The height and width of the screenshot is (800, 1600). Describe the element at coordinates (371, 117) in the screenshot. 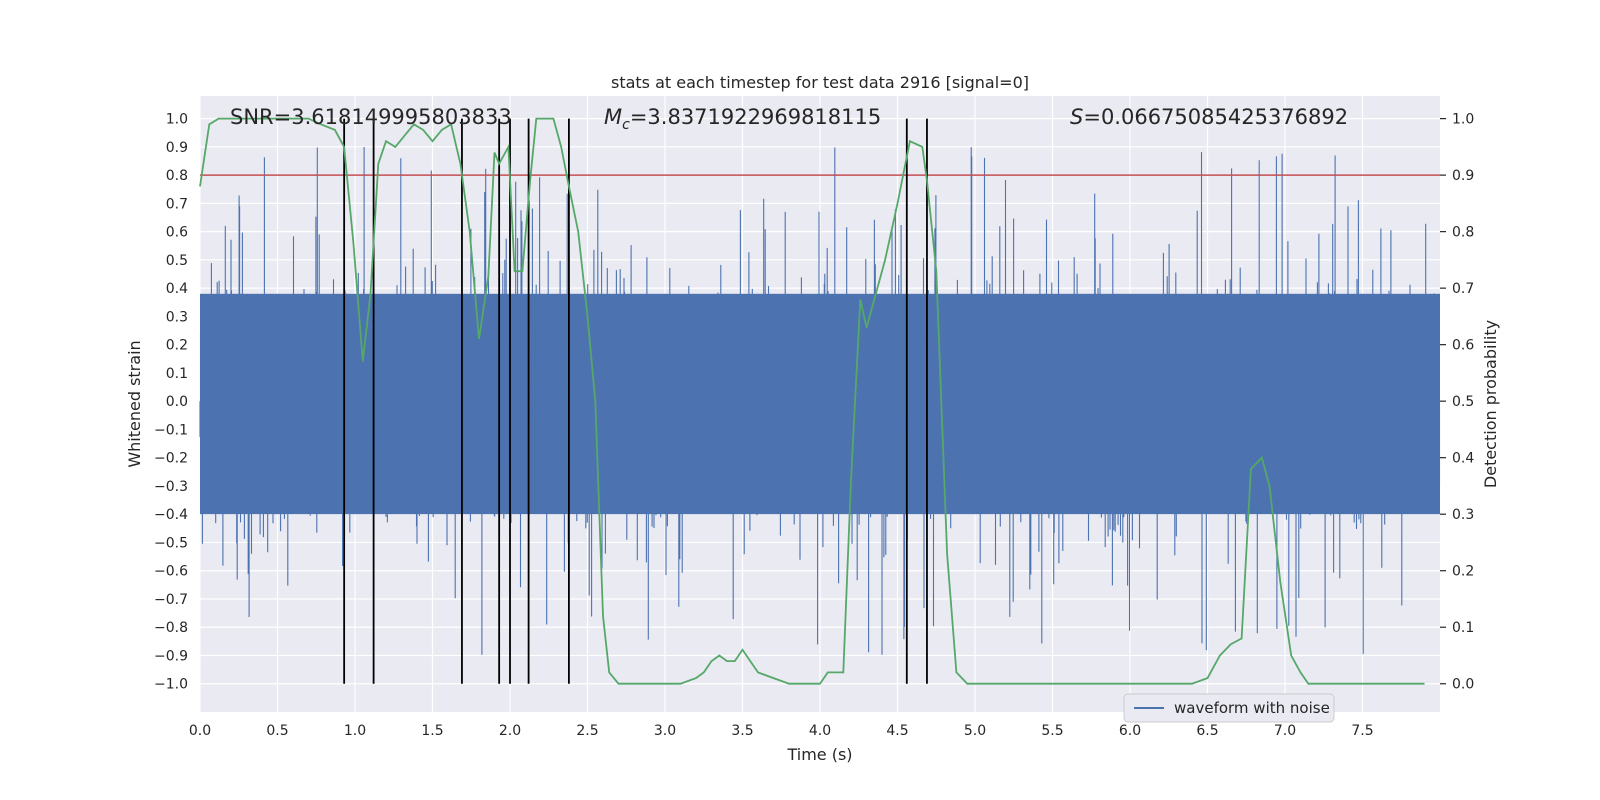

I see `snr-annotation: SNR=3.618149995803833` at that location.